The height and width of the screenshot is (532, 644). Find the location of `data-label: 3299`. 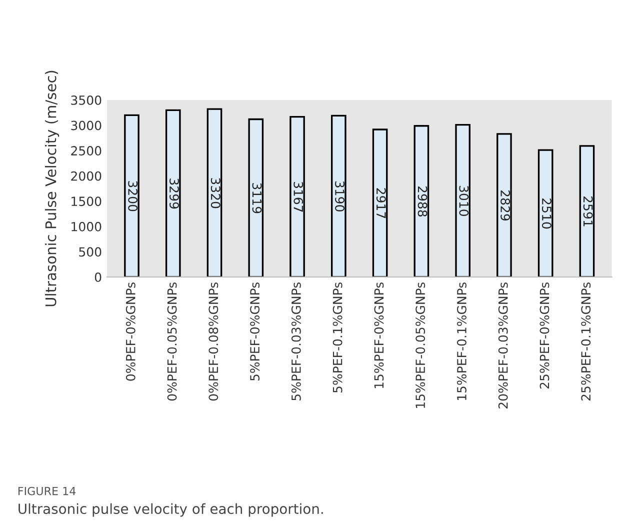

data-label: 3299 is located at coordinates (174, 193).